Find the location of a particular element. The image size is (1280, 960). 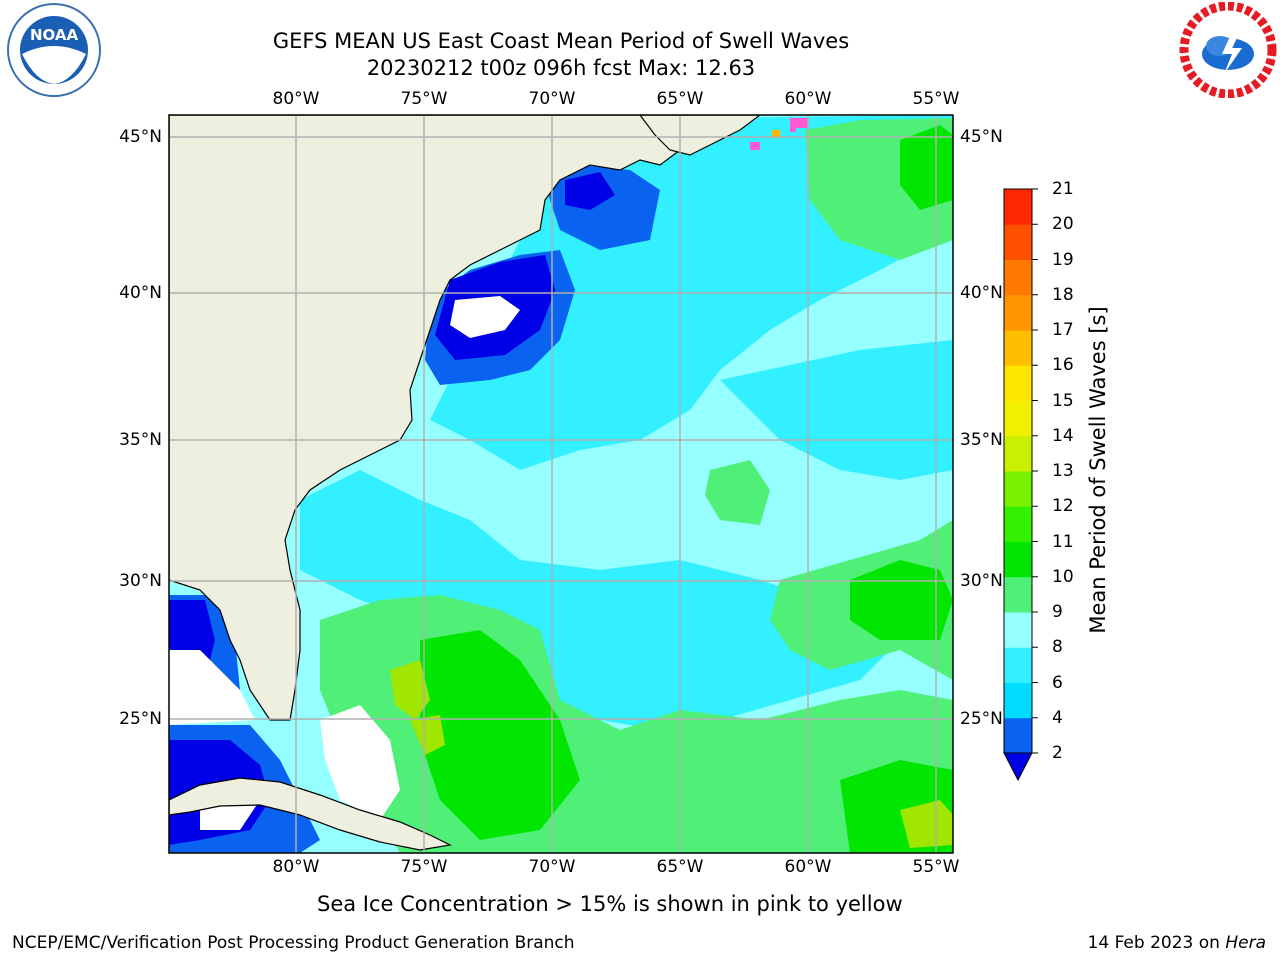

lon-label-top: 65°W is located at coordinates (680, 99).